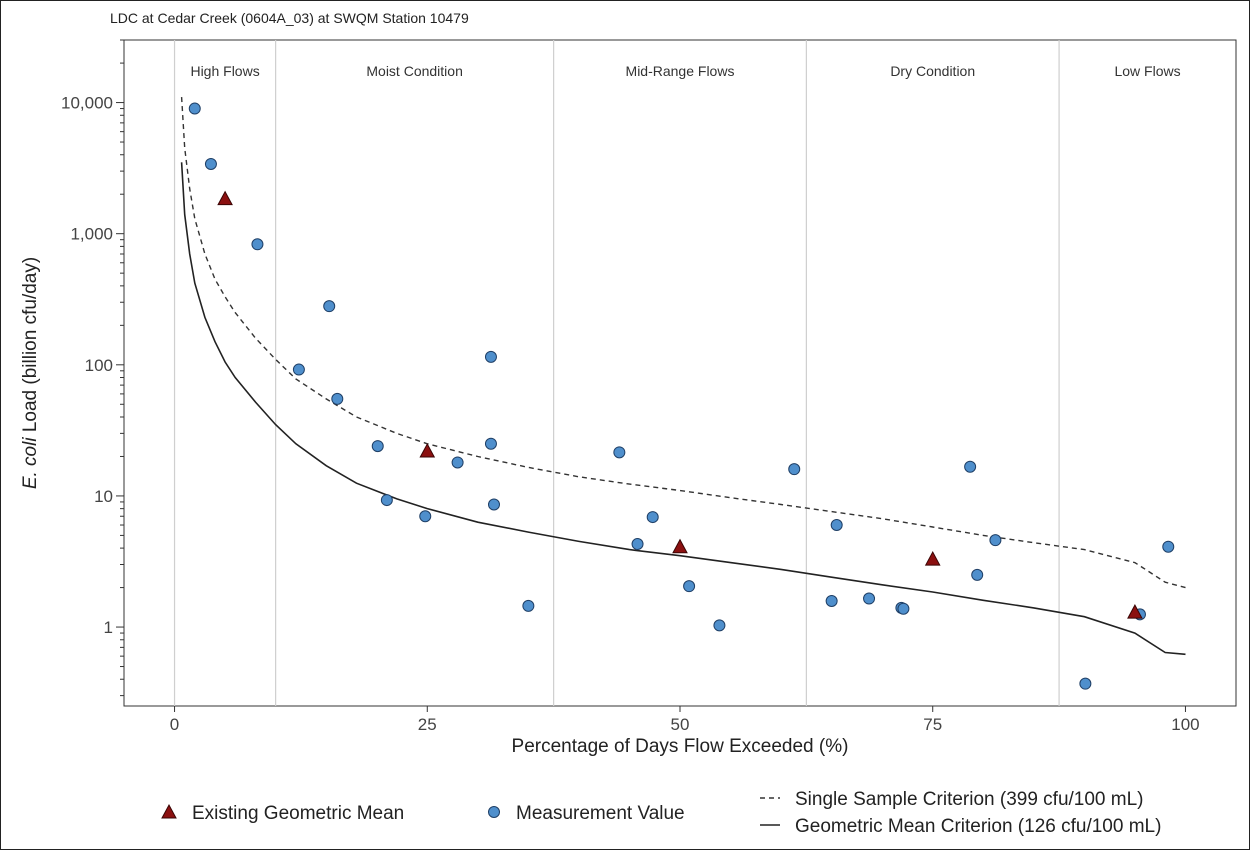  I want to click on zone-label: High Flows, so click(224, 71).